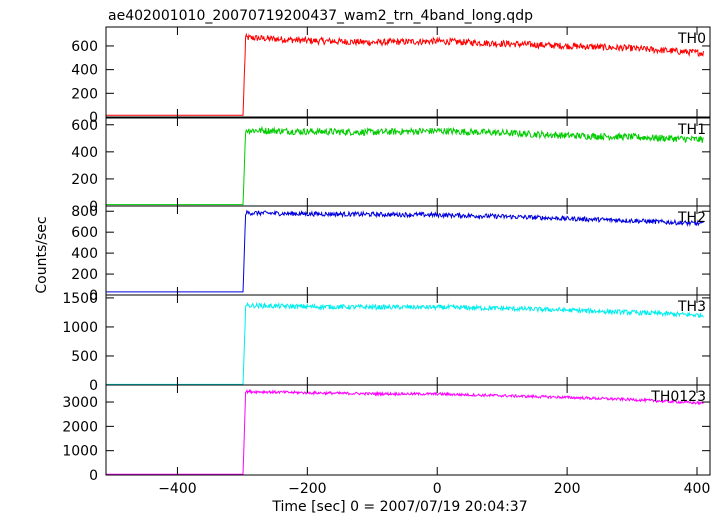 This screenshot has width=717, height=516. Describe the element at coordinates (678, 397) in the screenshot. I see `series-label-th0123: TH0123` at that location.